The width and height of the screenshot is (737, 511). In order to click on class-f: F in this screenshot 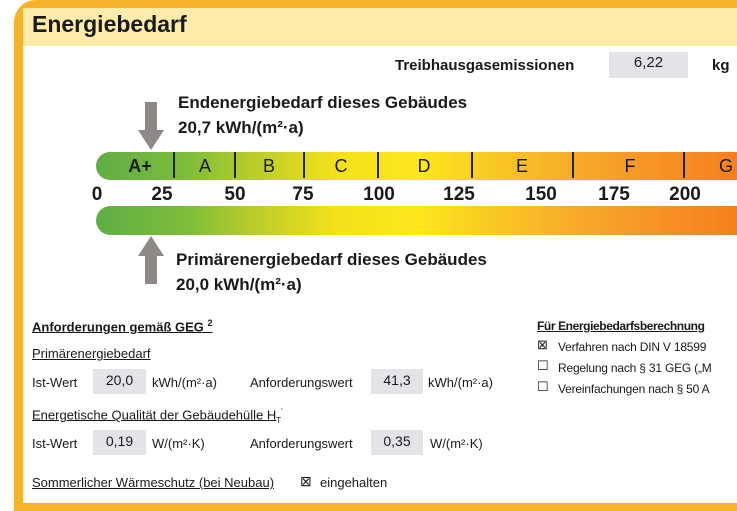, I will do `click(630, 166)`.